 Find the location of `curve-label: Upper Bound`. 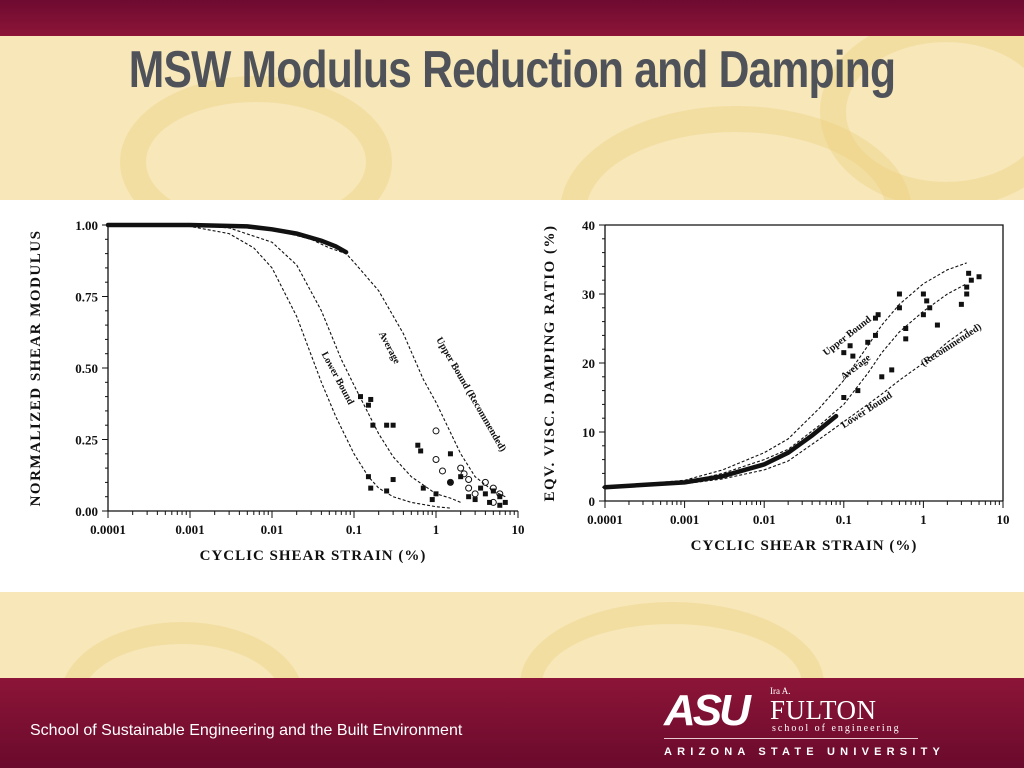

curve-label: Upper Bound is located at coordinates (847, 336).